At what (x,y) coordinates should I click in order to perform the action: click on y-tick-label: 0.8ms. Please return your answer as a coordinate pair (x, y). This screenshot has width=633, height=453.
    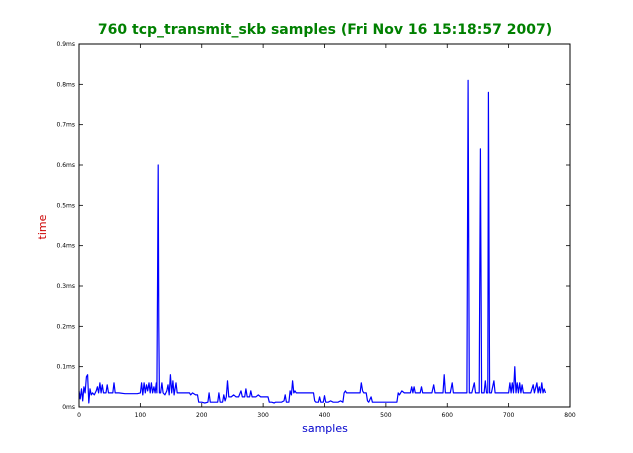
    Looking at the image, I should click on (65, 84).